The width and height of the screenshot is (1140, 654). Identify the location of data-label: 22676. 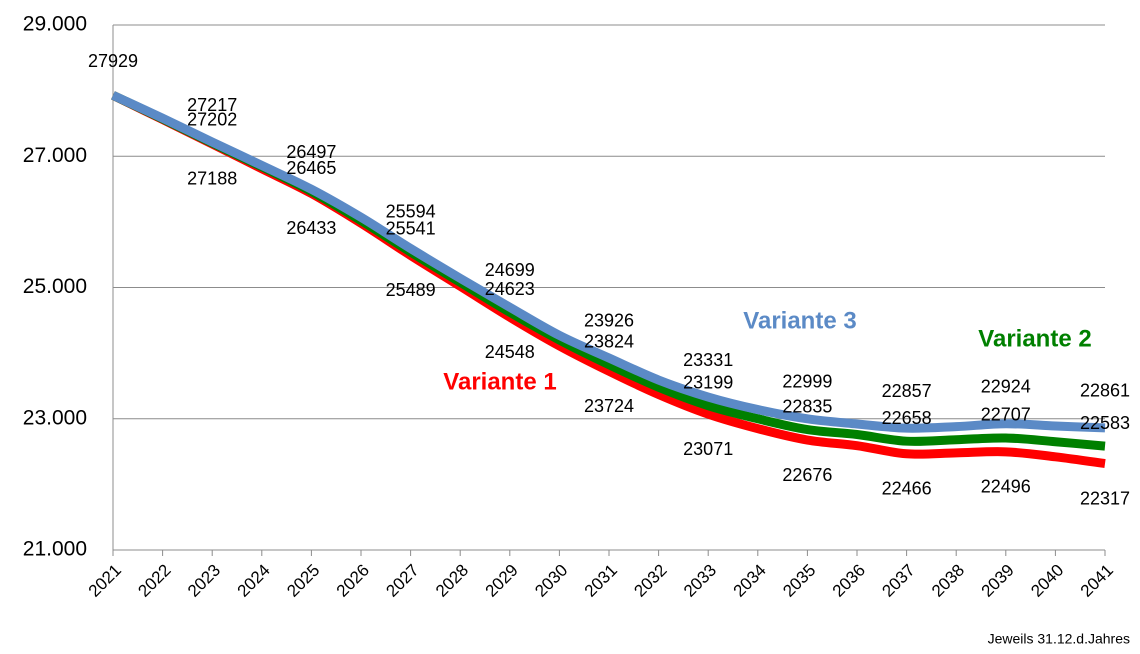
(807, 475).